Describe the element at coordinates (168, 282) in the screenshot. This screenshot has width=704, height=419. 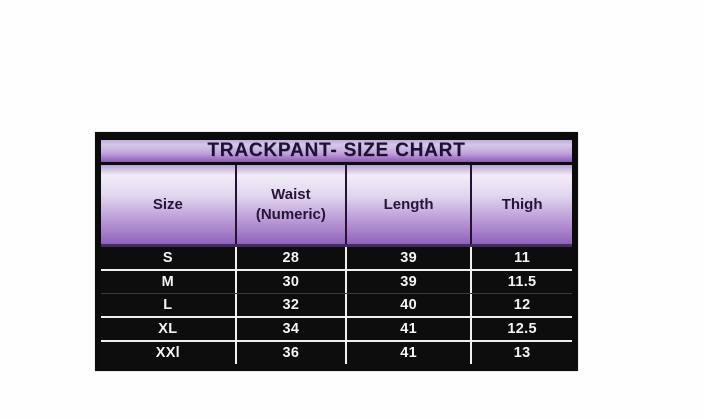
I see `cell-size: M` at that location.